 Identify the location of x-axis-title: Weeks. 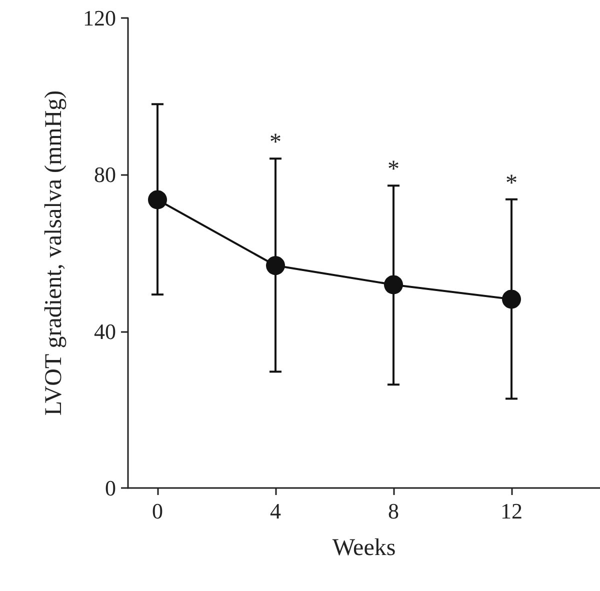
(364, 548).